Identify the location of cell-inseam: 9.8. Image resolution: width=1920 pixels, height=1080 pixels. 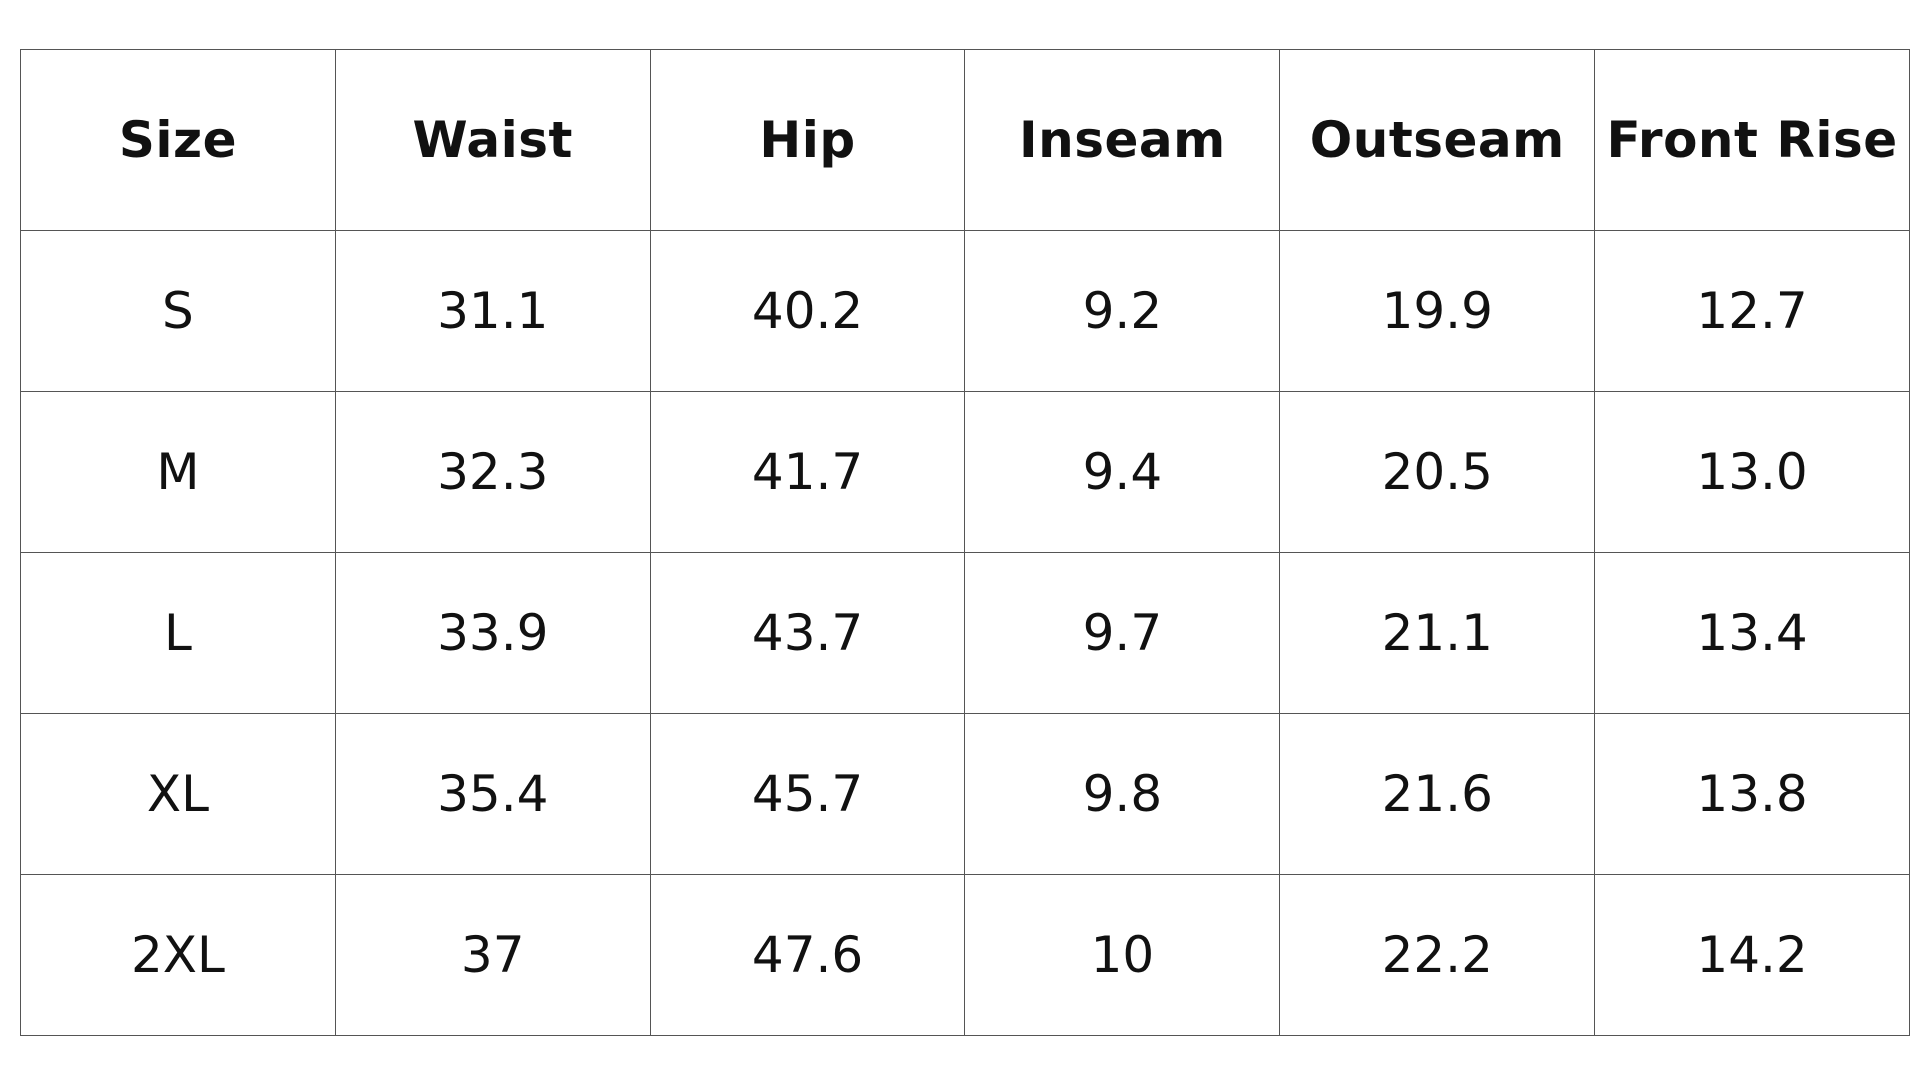
(1122, 794).